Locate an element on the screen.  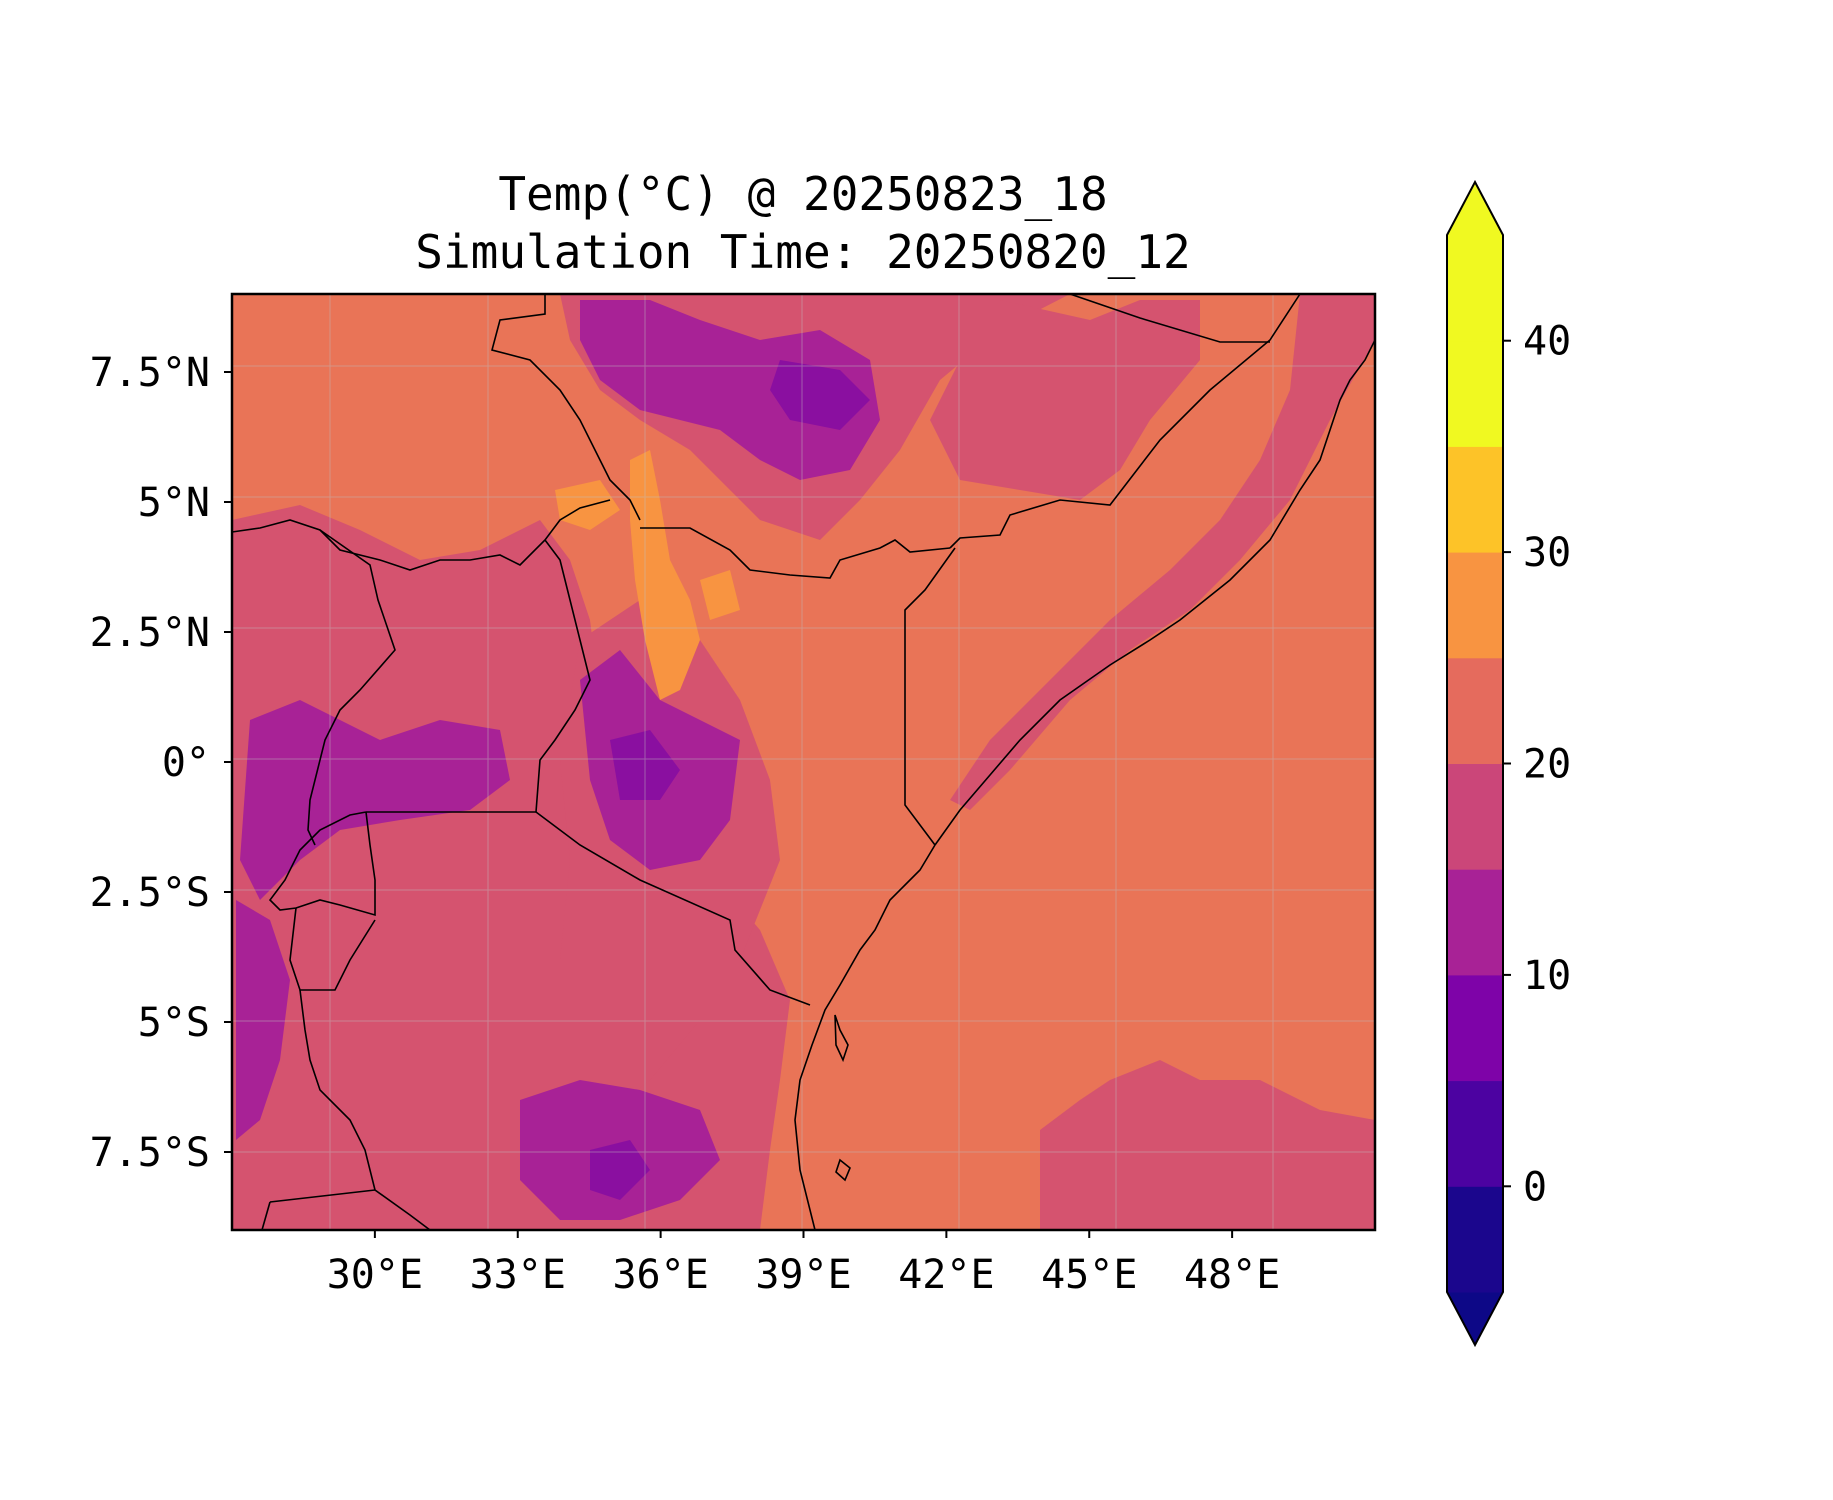
temp-region-20-25-coast-band is located at coordinates (1162, 552).